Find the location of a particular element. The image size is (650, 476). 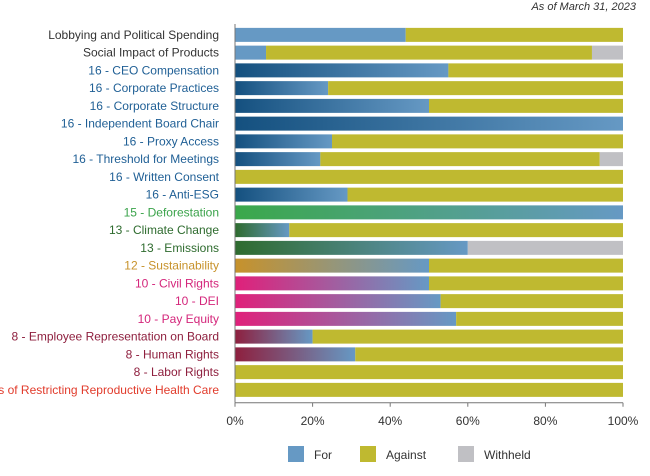

category-label: 8 - Employee Representation on Board is located at coordinates (115, 337).